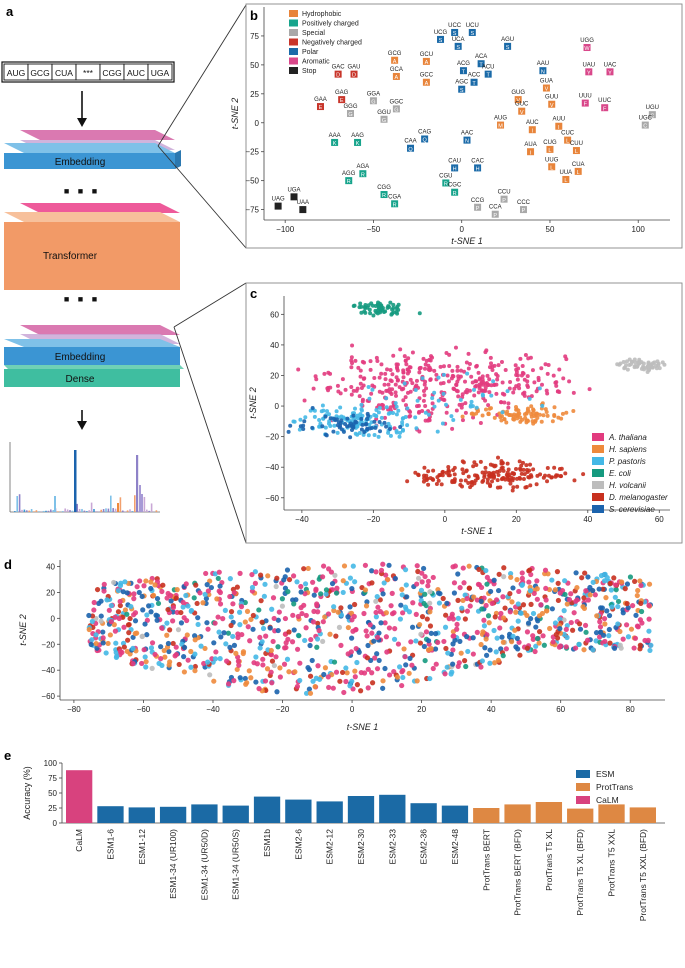 This screenshot has height=968, width=685. I want to click on codon-point-label: GCC, so click(427, 76).